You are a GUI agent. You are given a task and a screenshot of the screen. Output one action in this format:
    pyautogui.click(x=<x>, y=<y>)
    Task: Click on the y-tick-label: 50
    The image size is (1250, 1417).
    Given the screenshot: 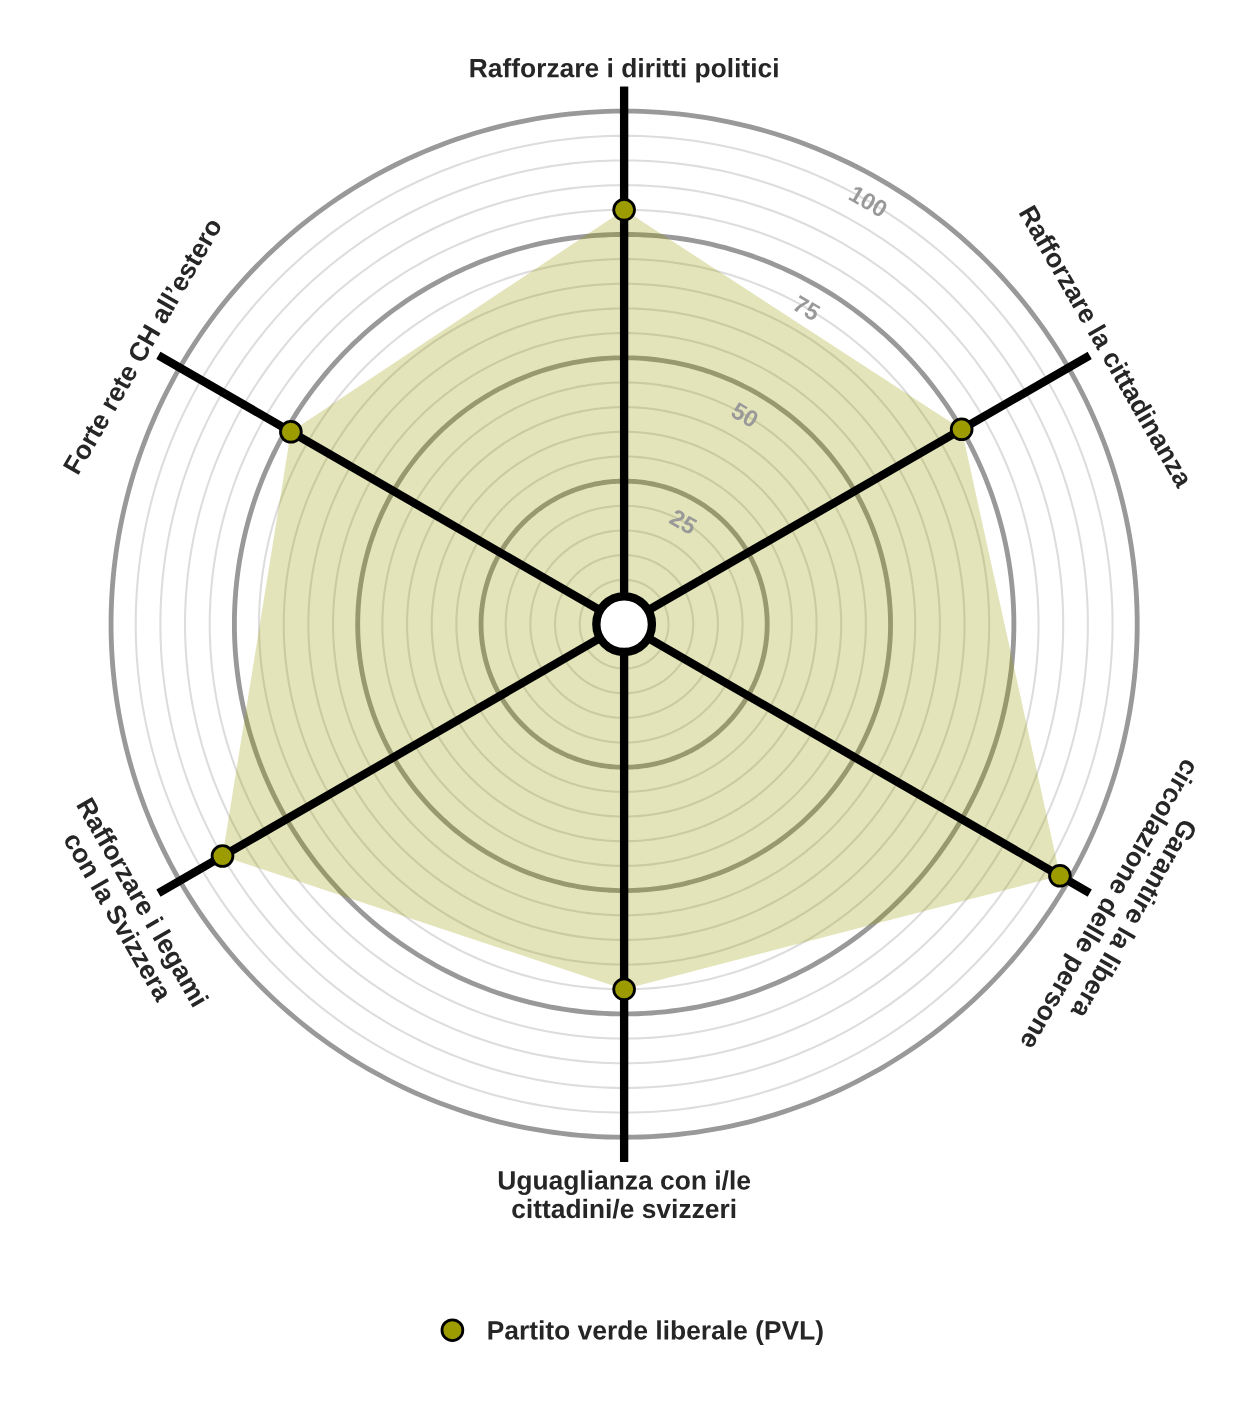 What is the action you would take?
    pyautogui.click(x=744, y=415)
    